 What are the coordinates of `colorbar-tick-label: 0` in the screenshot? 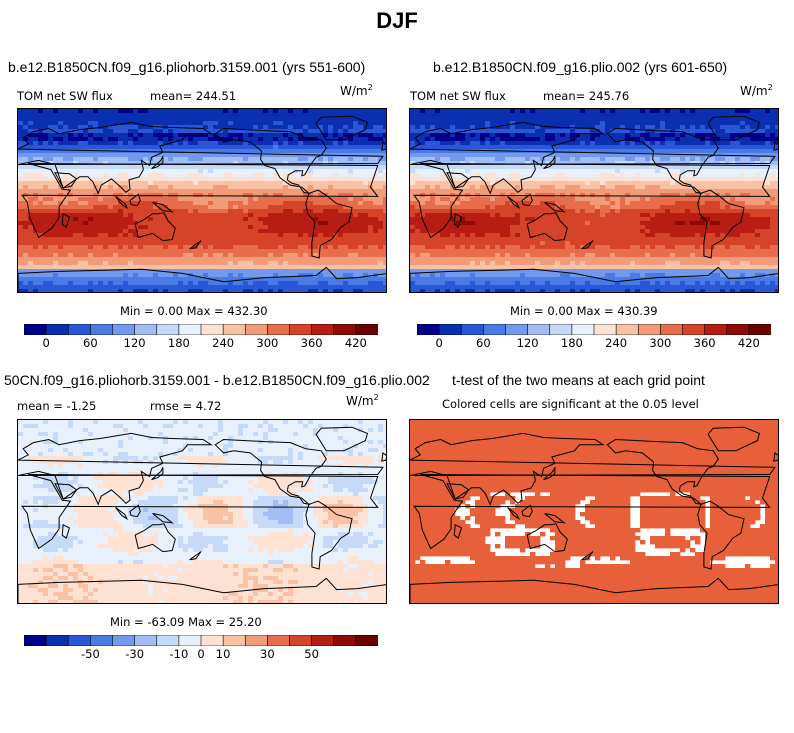 It's located at (46, 343).